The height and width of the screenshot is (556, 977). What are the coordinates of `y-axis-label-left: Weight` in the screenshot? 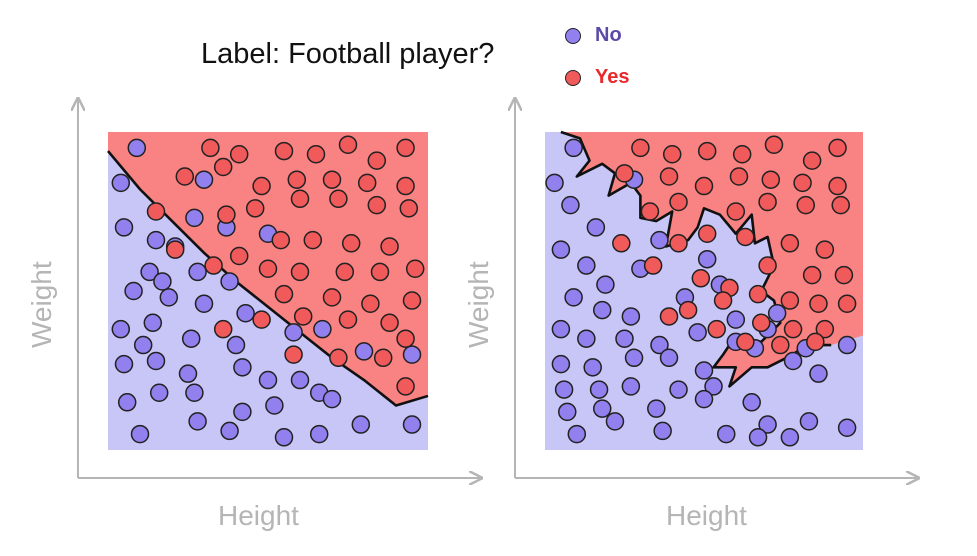 It's located at (41, 304).